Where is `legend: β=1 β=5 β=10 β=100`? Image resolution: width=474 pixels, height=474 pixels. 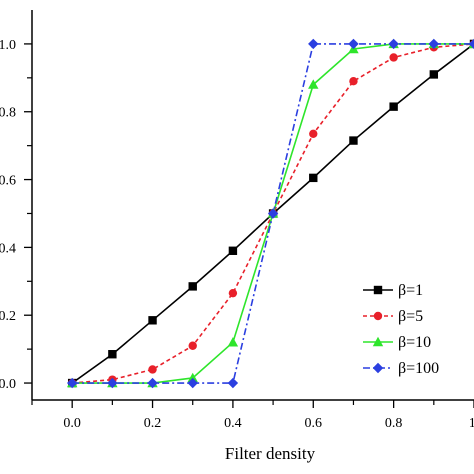 legend: β=1 β=5 β=10 β=100 is located at coordinates (401, 329).